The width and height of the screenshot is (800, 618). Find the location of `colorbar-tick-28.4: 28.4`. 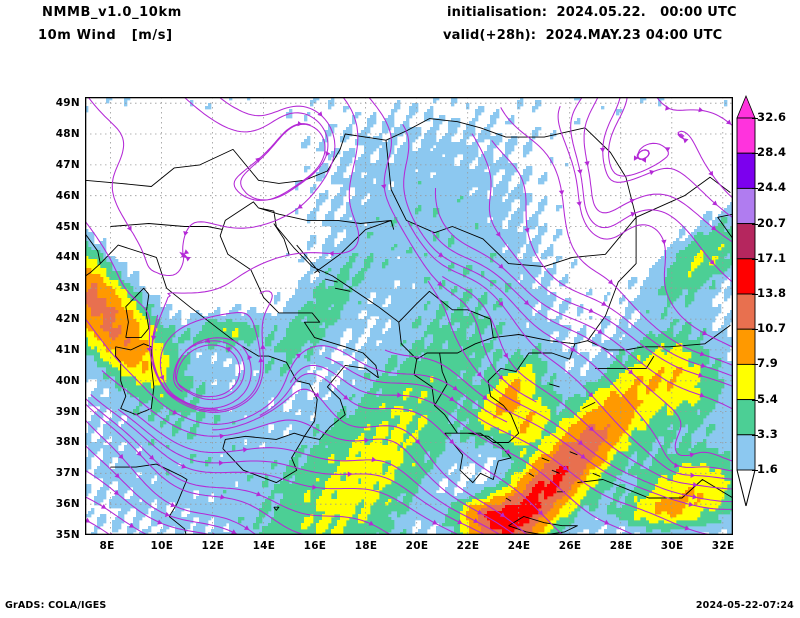

colorbar-tick-28.4: 28.4 is located at coordinates (772, 152).